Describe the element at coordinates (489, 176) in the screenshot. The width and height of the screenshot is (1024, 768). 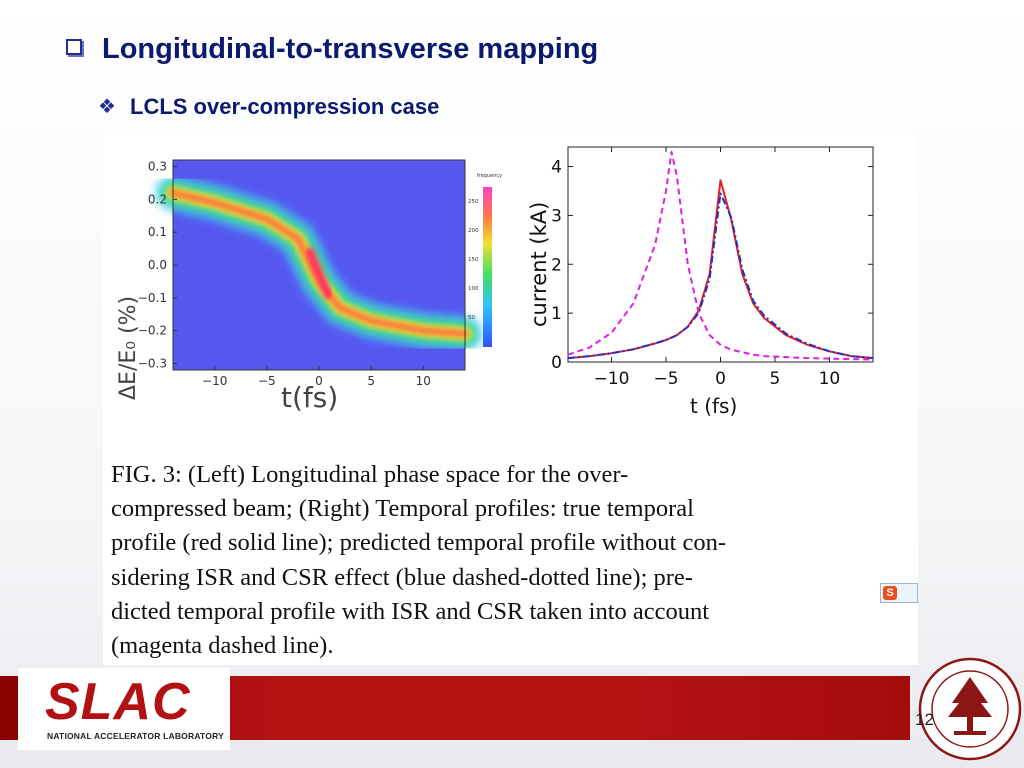
I see `colorbar-title: frequency` at that location.